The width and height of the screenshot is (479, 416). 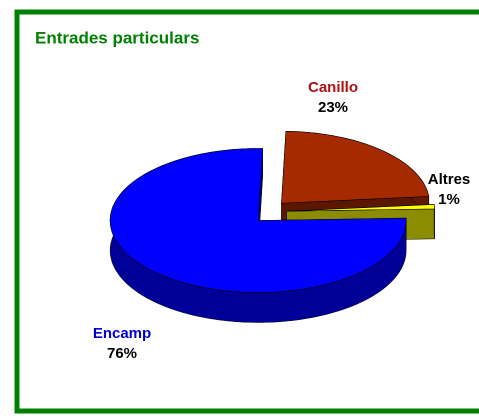 I want to click on slice-value-label: 23%, so click(x=333, y=107).